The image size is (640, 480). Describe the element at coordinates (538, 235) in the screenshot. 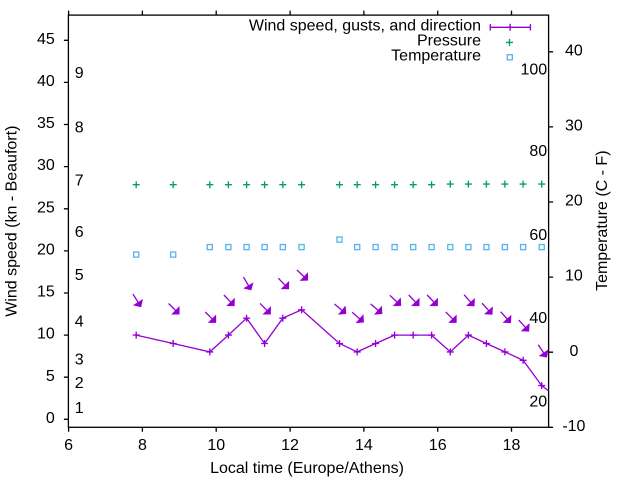

I see `svg-text: 60` at that location.